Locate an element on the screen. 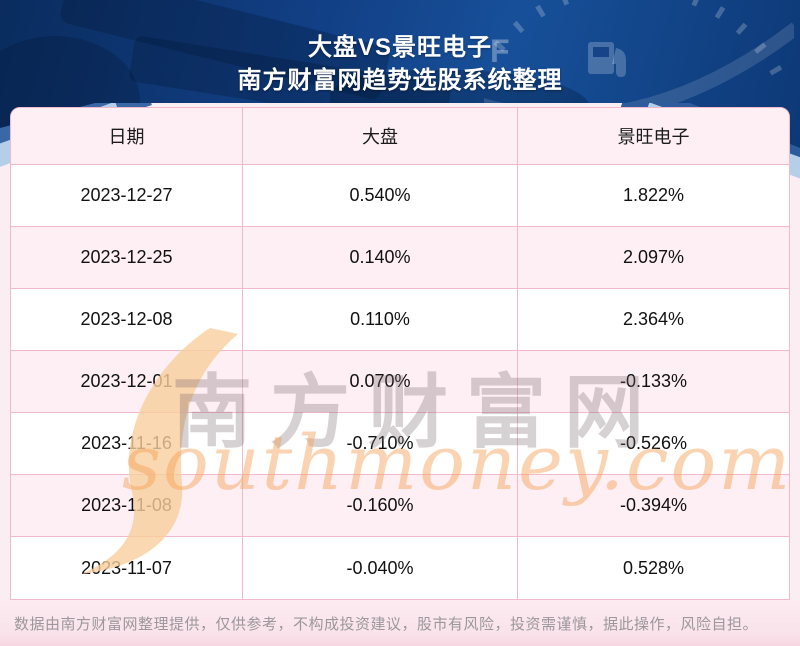  stock-cell: -0.526% is located at coordinates (653, 444).